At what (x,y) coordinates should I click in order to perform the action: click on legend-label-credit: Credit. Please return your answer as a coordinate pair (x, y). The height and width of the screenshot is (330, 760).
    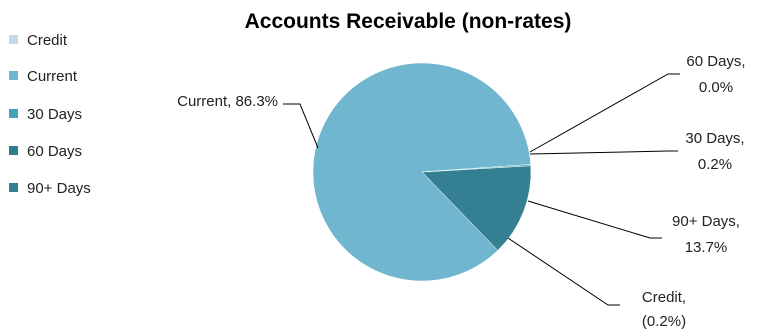
    Looking at the image, I should click on (47, 40).